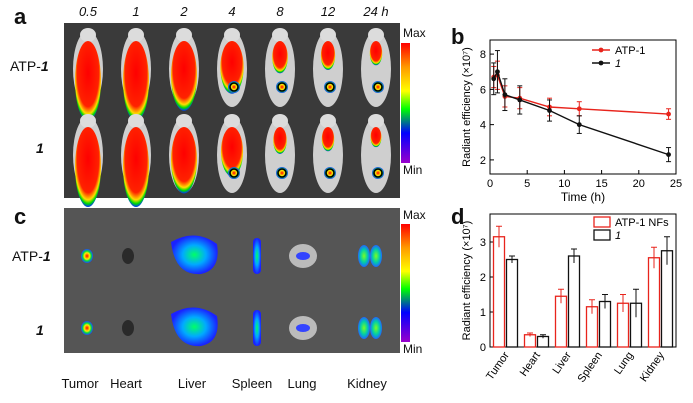 The image size is (693, 403). I want to click on x-tick-label: 5, so click(527, 184).